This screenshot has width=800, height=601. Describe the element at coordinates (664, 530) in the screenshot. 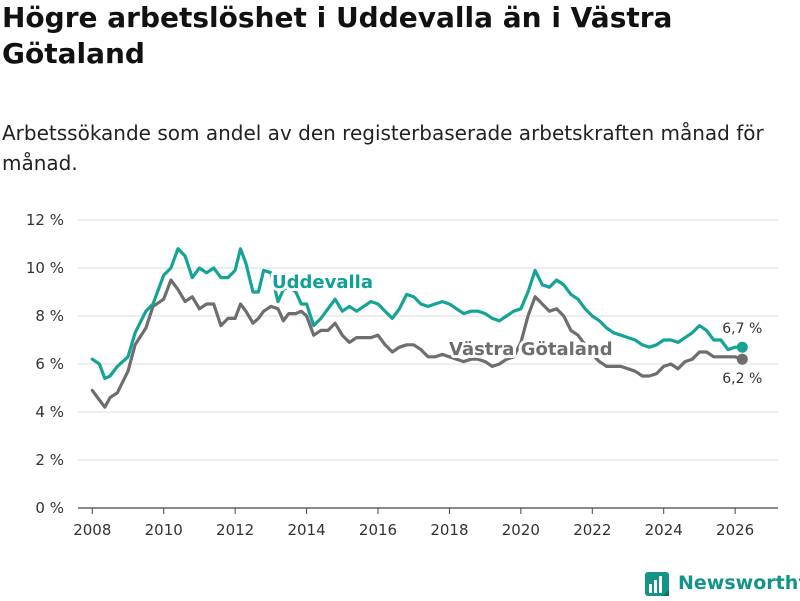

I see `x-tick-label: 2024` at that location.